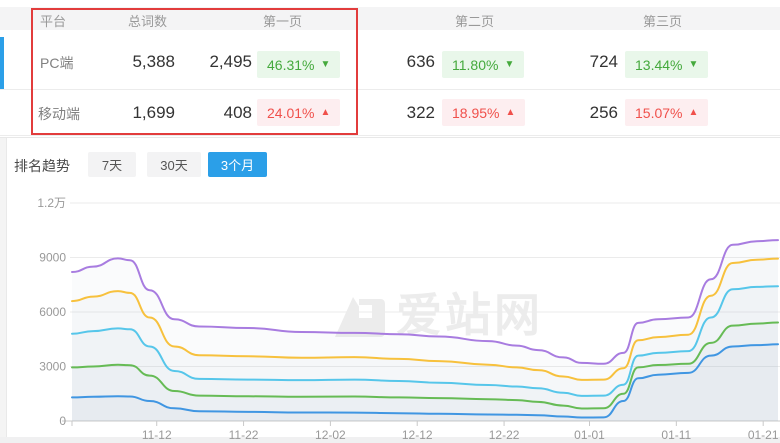 The height and width of the screenshot is (443, 780). I want to click on table-header-row: 平台 总词数 第一页 第二页 第三页, so click(390, 18).